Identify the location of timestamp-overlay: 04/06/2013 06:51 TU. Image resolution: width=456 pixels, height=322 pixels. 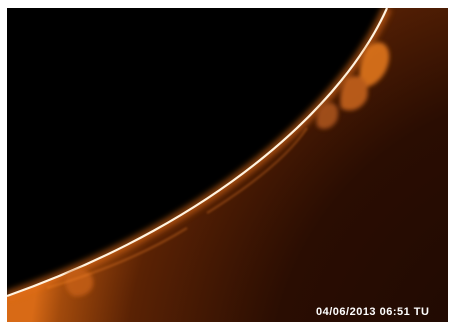
(373, 312).